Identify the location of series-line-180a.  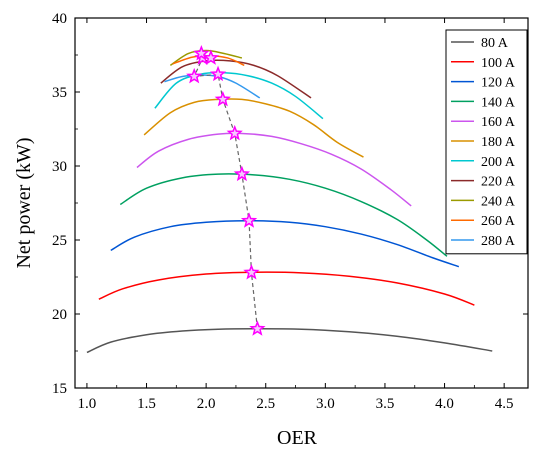
(253, 128).